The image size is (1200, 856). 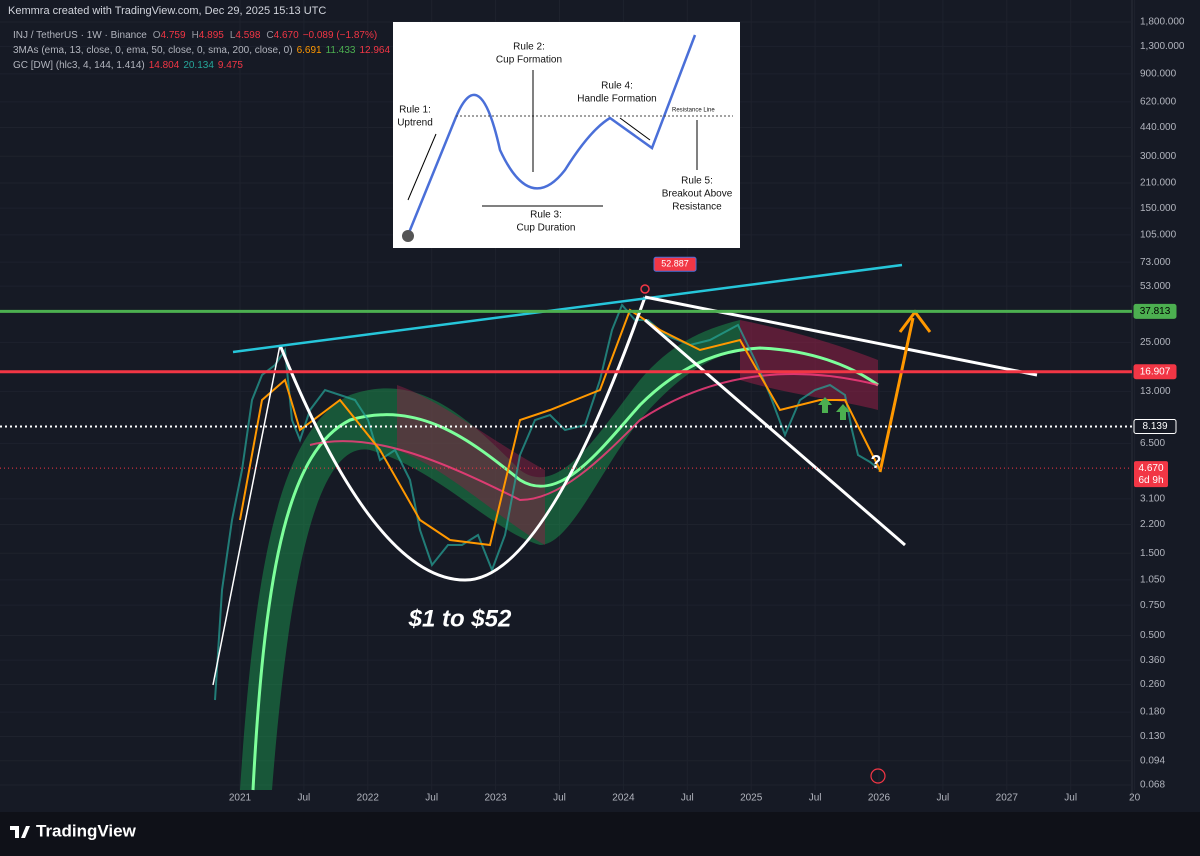 I want to click on inset-pattern, so click(x=551, y=135).